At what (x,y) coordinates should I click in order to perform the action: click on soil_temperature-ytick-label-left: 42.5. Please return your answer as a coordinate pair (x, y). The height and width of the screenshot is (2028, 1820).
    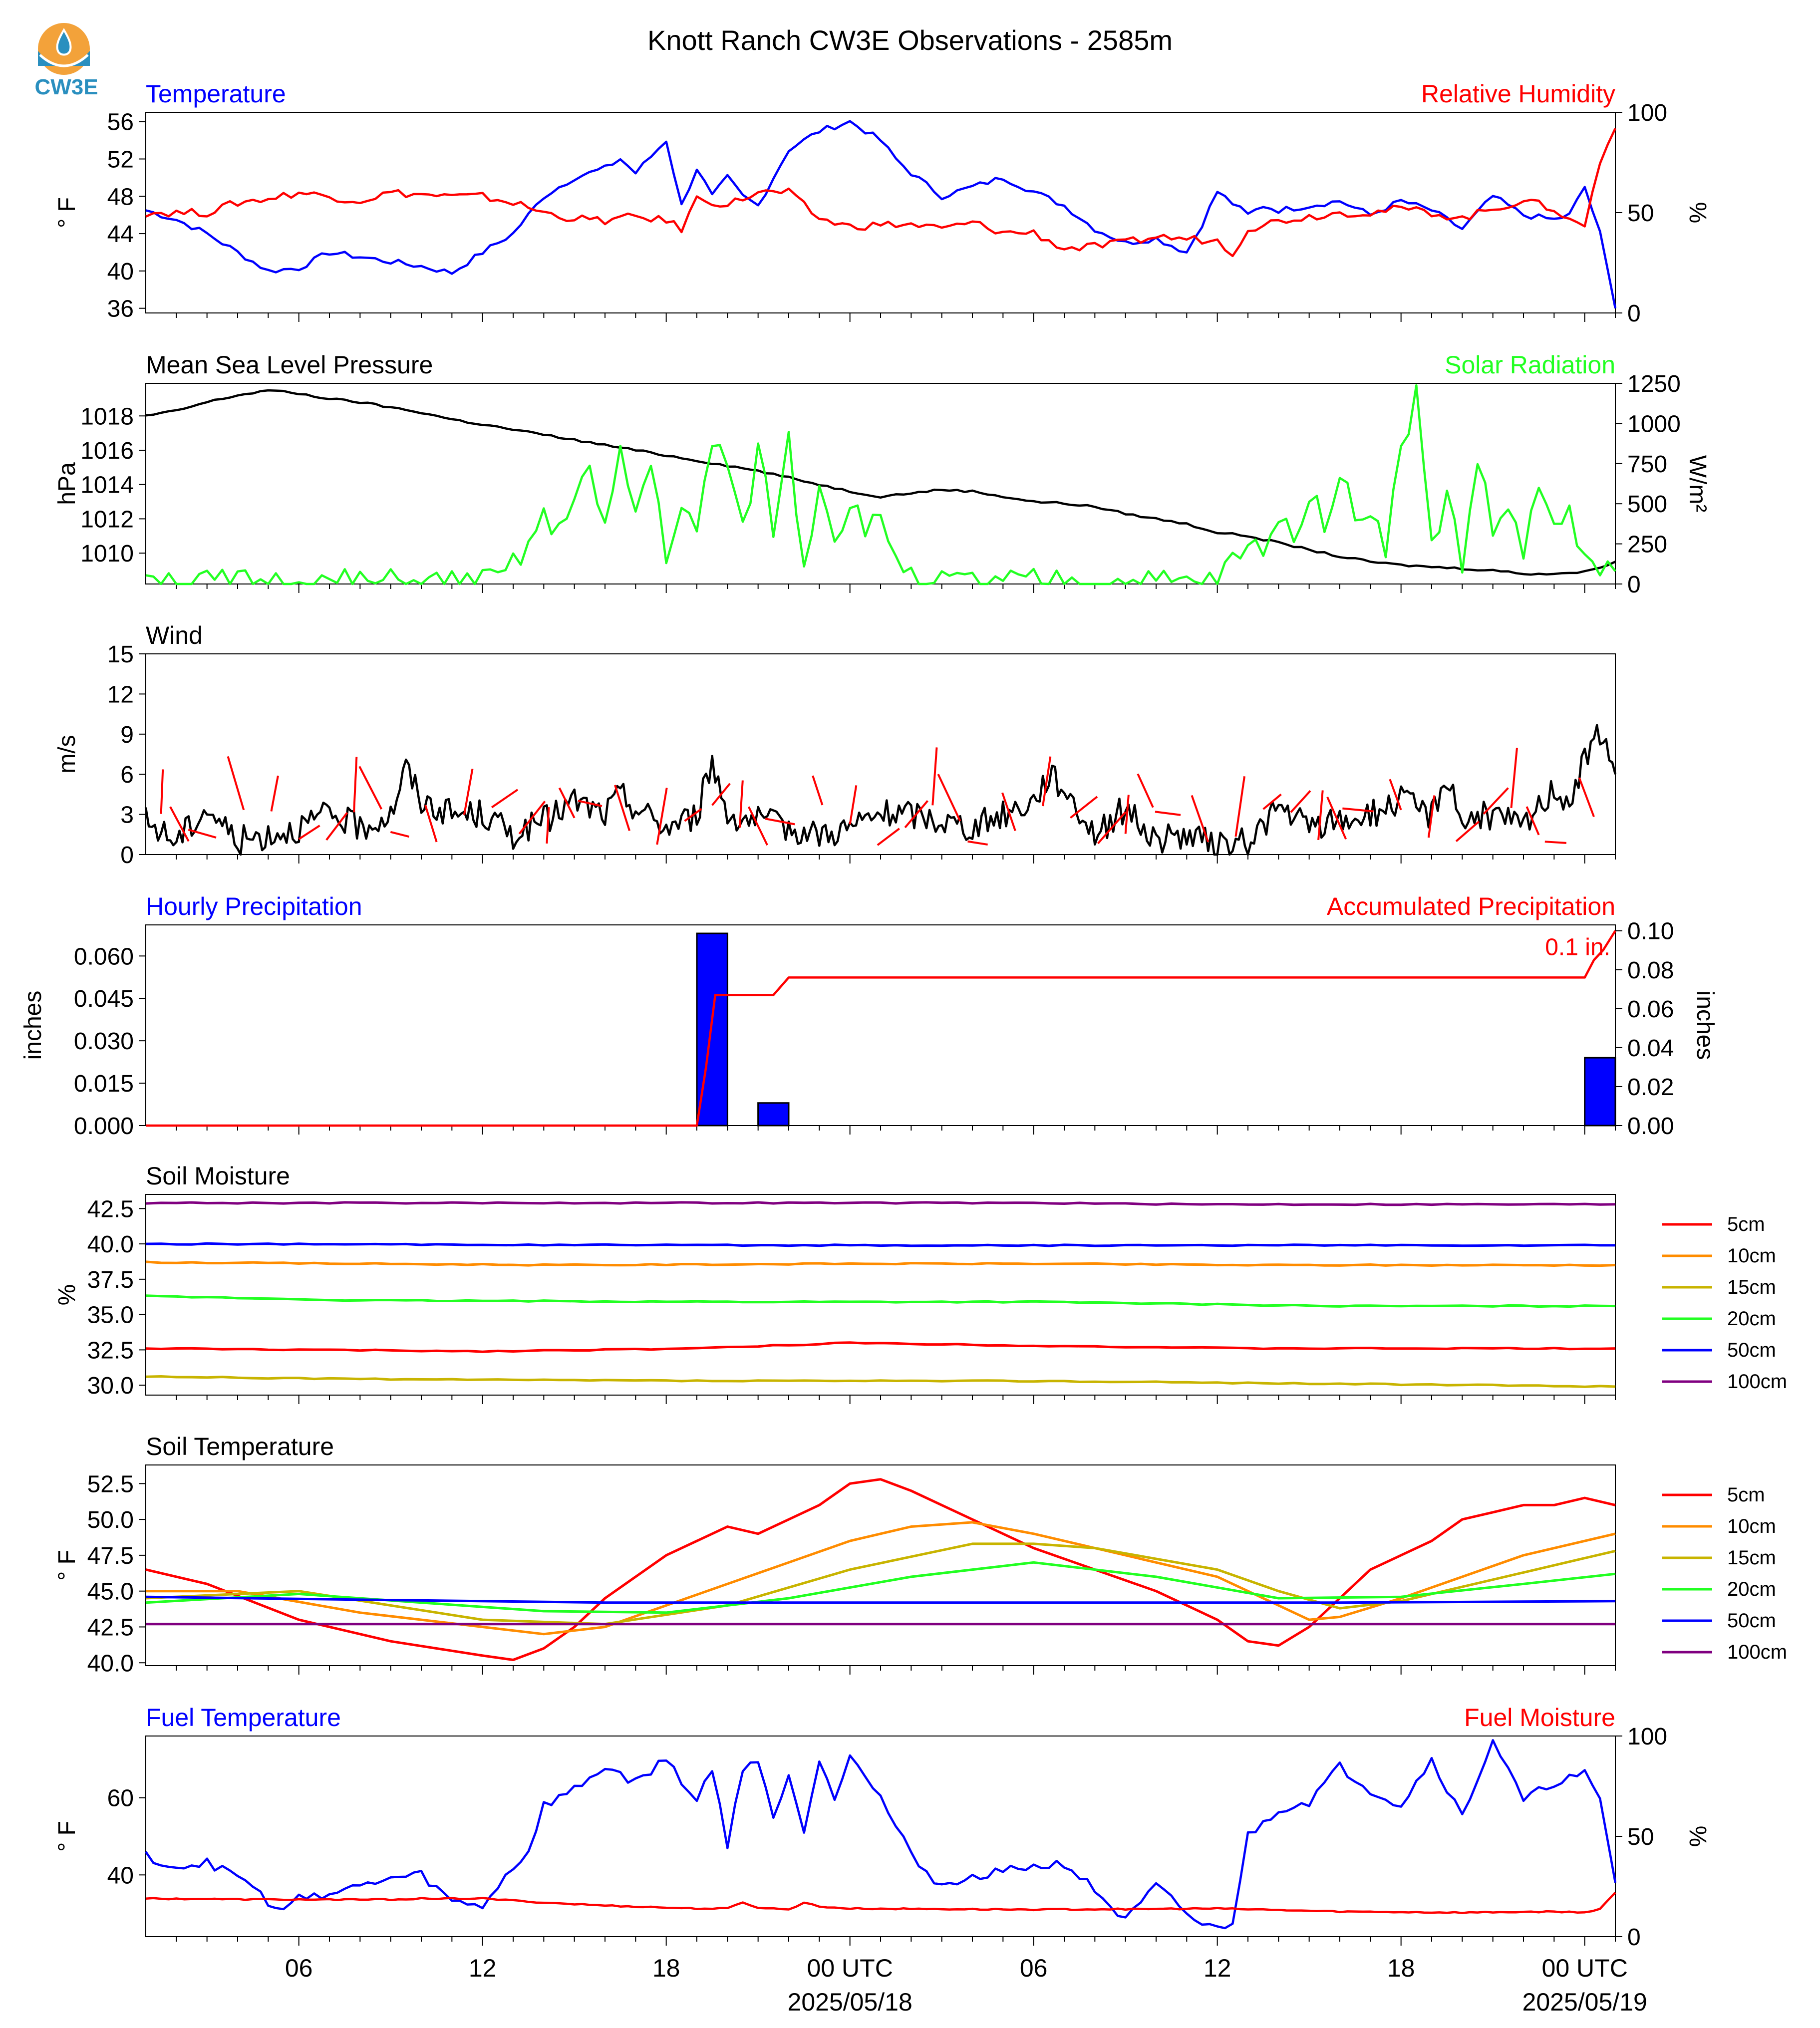
    Looking at the image, I should click on (110, 1627).